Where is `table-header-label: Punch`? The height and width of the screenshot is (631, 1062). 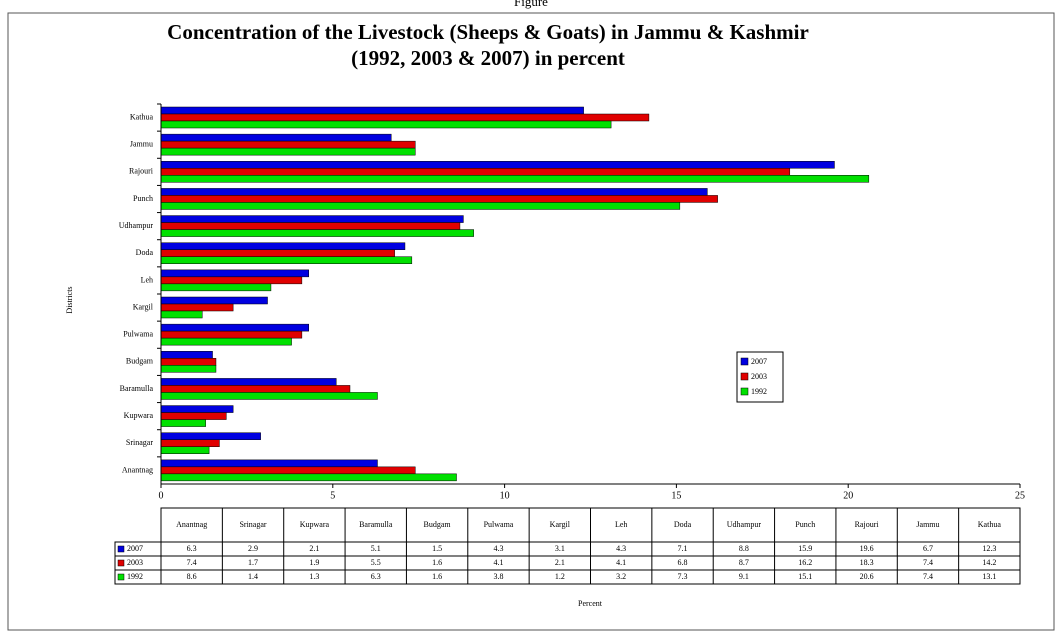 table-header-label: Punch is located at coordinates (805, 524).